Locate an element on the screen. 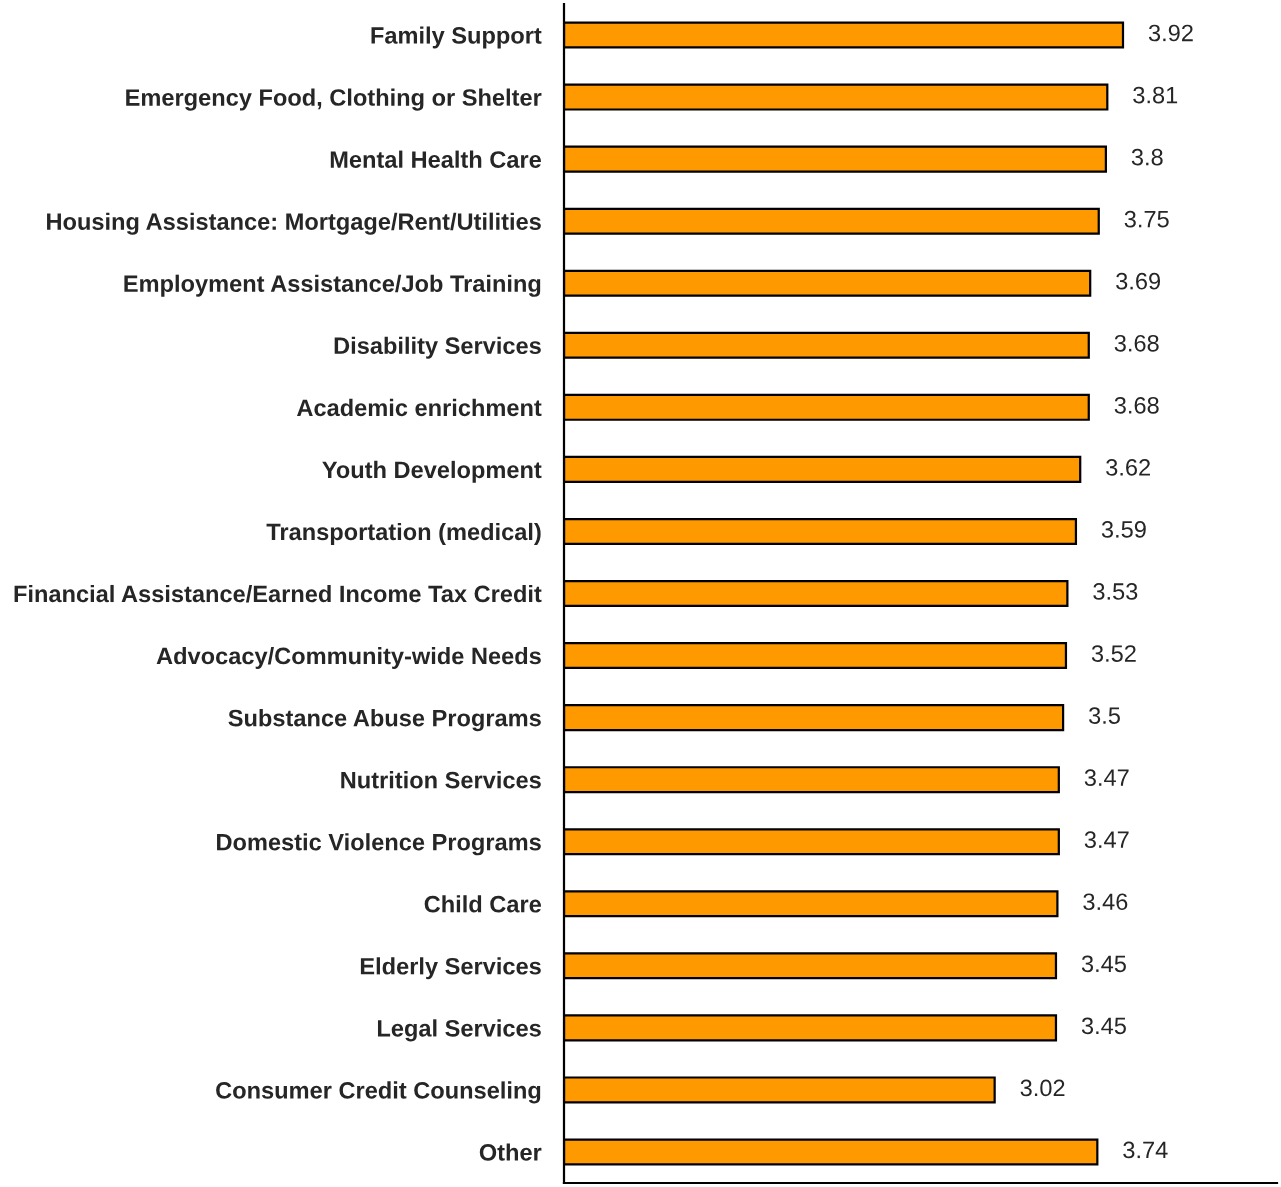  data-label: 3.92 is located at coordinates (1170, 33).